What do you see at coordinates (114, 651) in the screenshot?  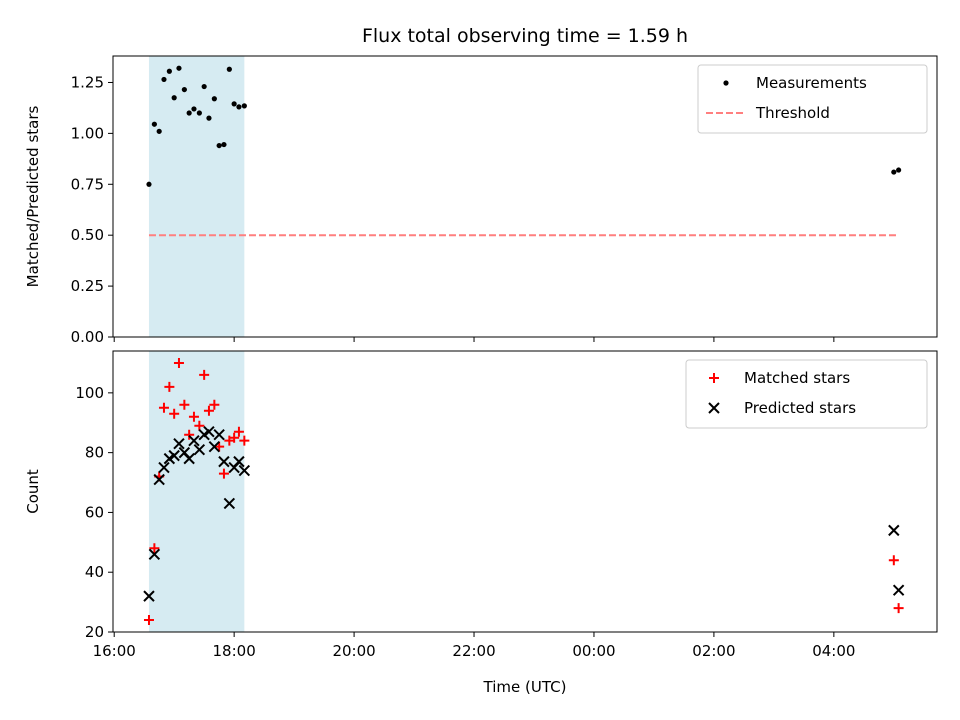 I see `x-tick-label: 16:00` at bounding box center [114, 651].